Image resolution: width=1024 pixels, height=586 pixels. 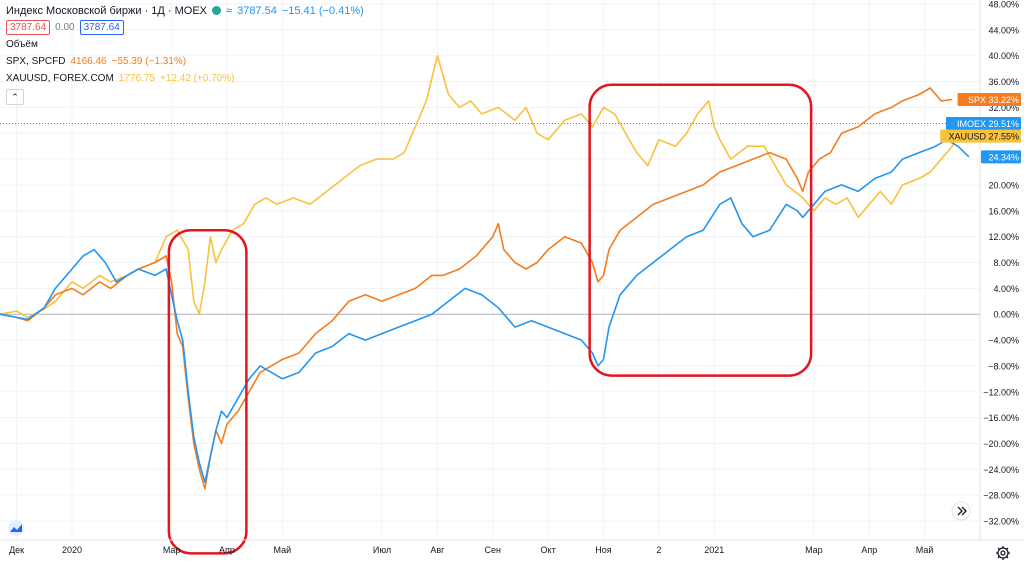 I want to click on price-boxes-row: 3787.64 0.00 3787.64, so click(x=185, y=27).